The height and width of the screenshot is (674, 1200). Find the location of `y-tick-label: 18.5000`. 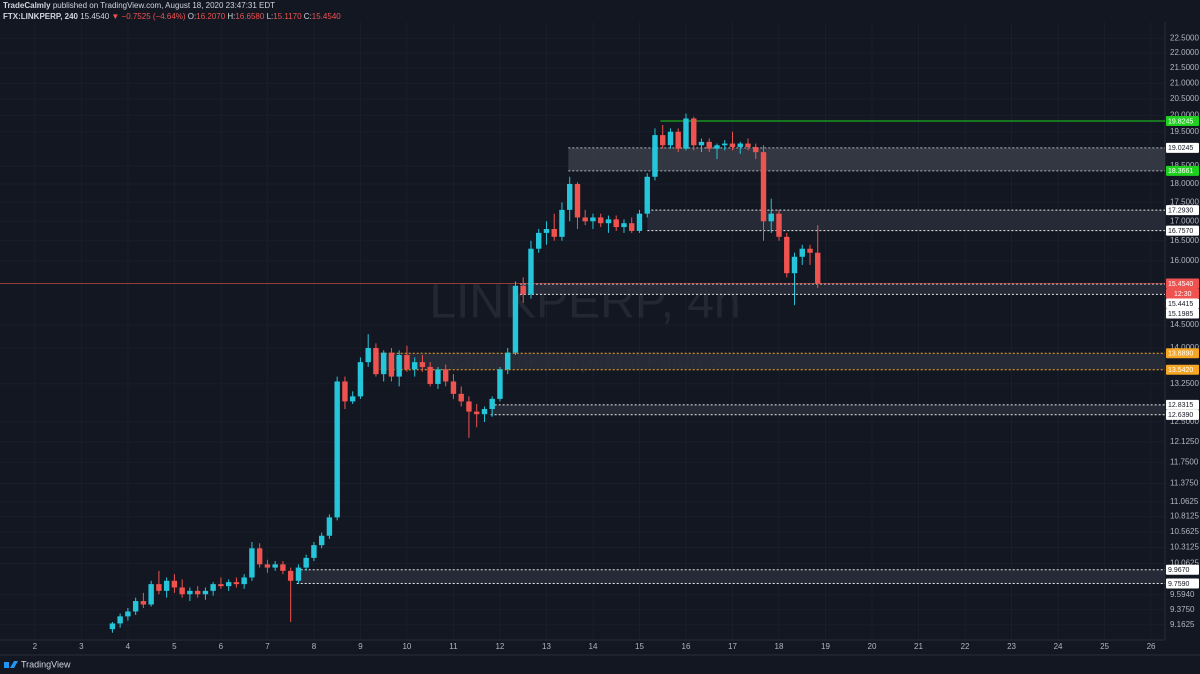

y-tick-label: 18.5000 is located at coordinates (1184, 165).